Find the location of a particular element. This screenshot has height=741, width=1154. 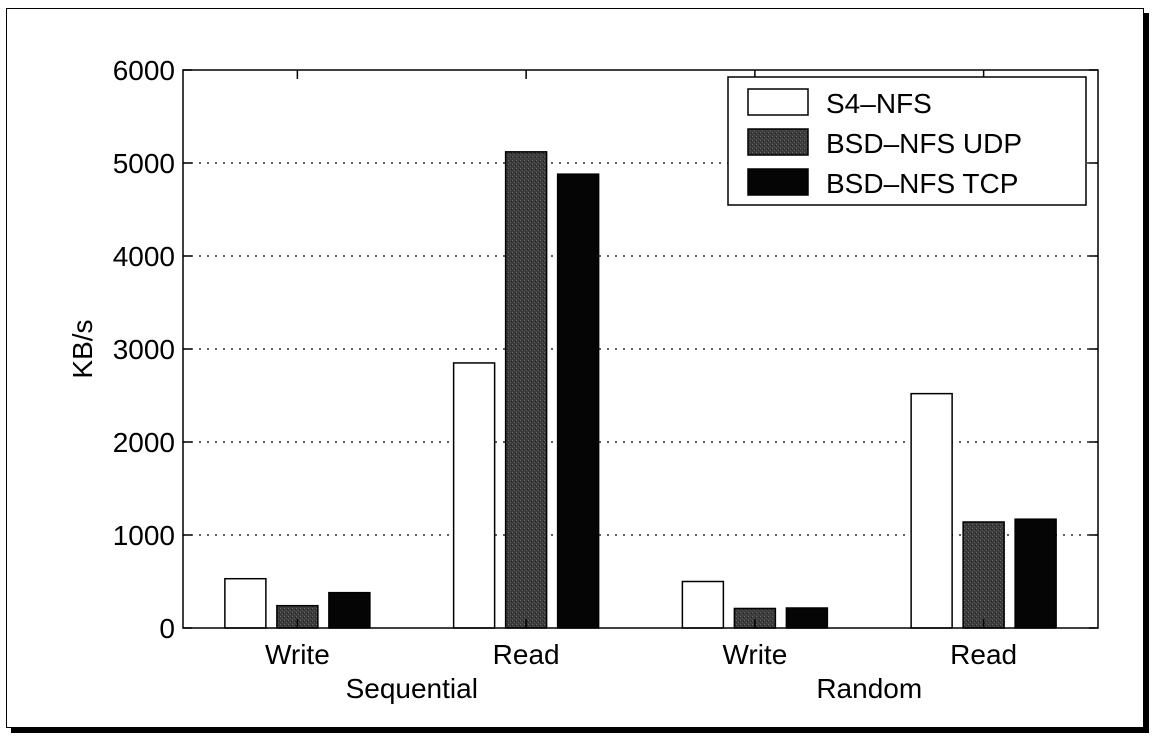

legend: S4–NFS BSD–NFS UDP BSD–NFS TCP is located at coordinates (907, 141).